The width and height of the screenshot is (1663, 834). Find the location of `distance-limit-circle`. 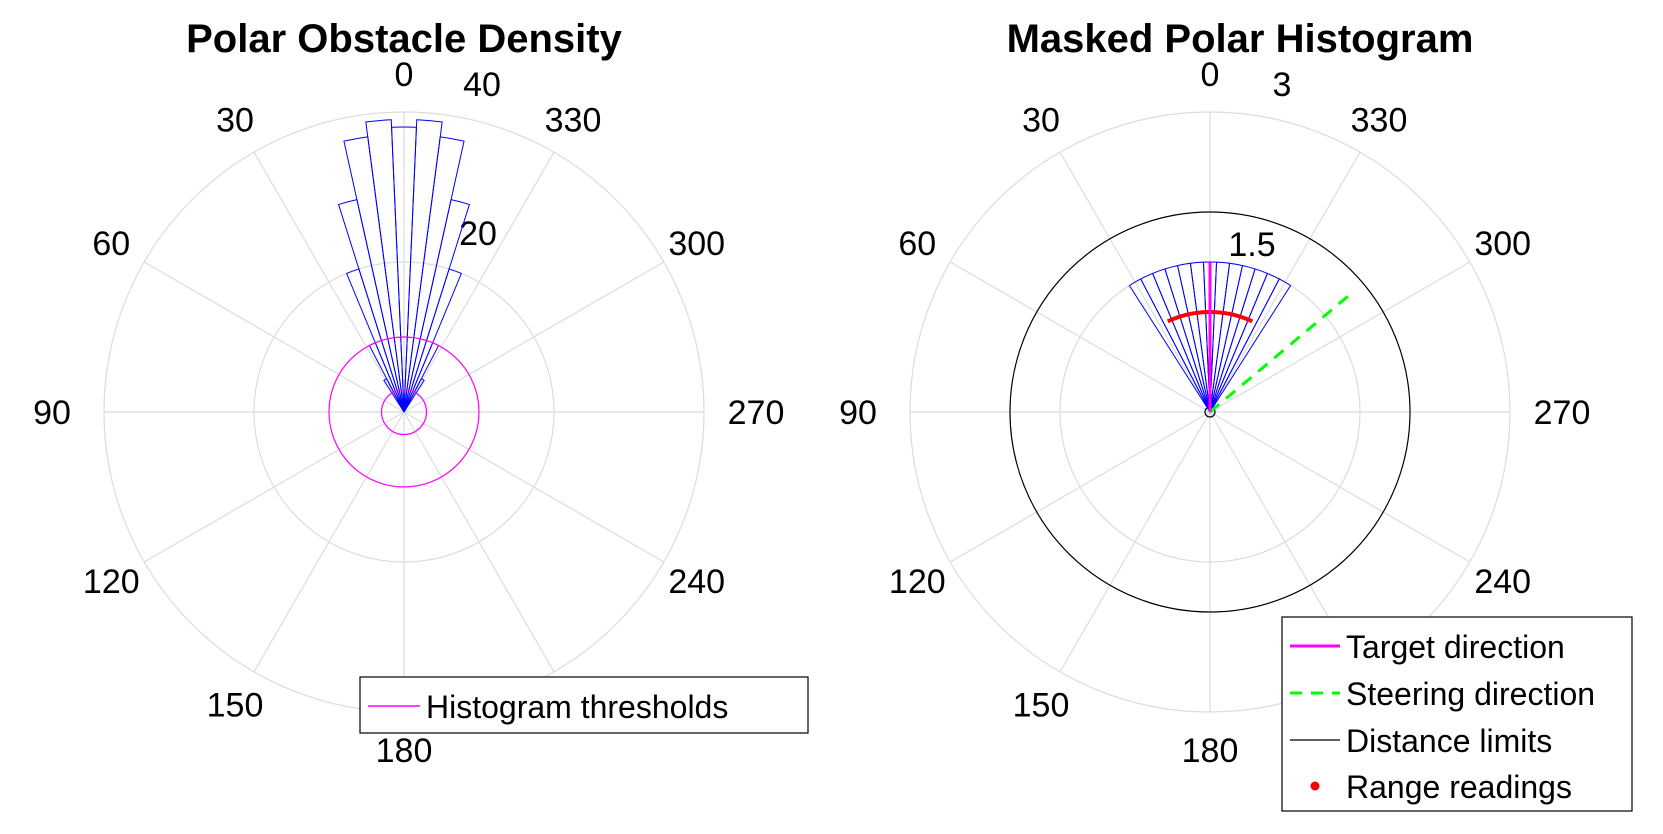

distance-limit-circle is located at coordinates (1210, 412).